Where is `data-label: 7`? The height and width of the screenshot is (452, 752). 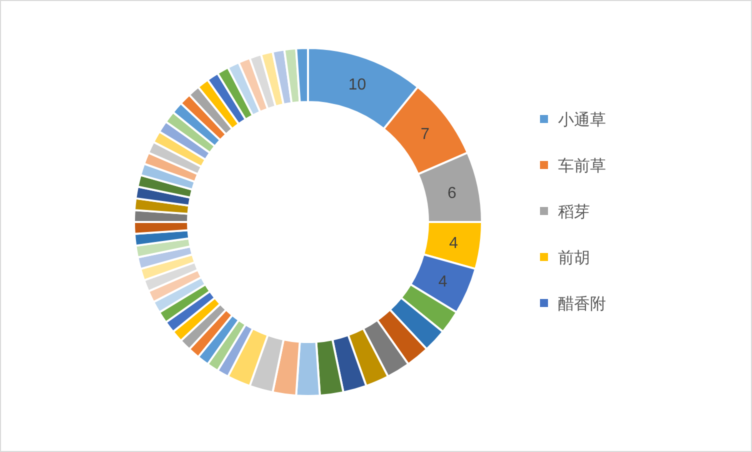 data-label: 7 is located at coordinates (425, 135).